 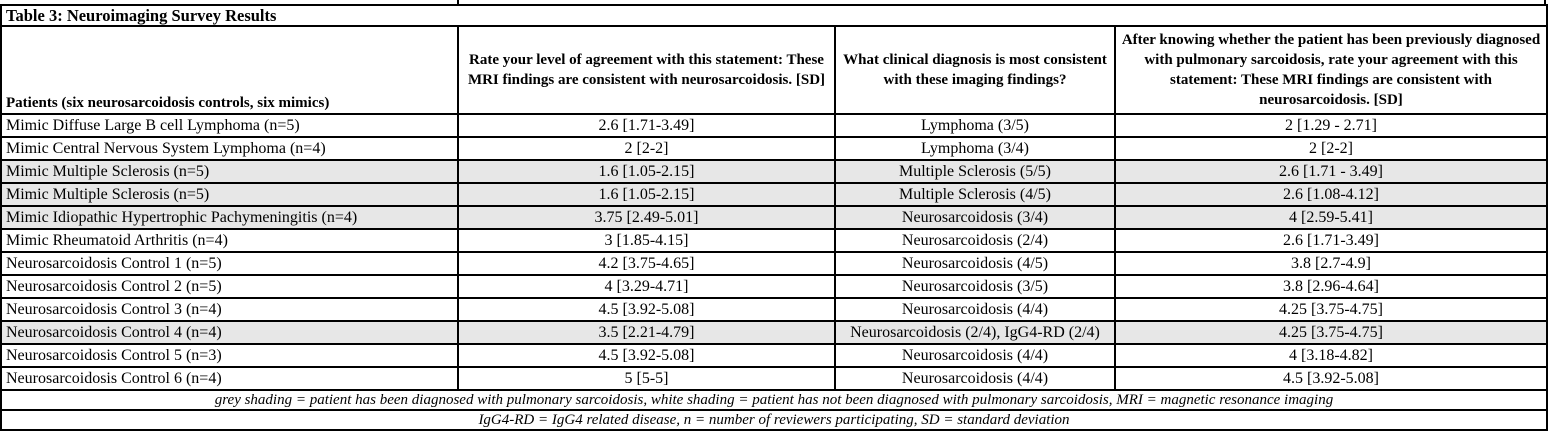 What do you see at coordinates (229, 332) in the screenshot?
I see `patient-cell: Neurosarcoidosis Control 4 (n=4)` at bounding box center [229, 332].